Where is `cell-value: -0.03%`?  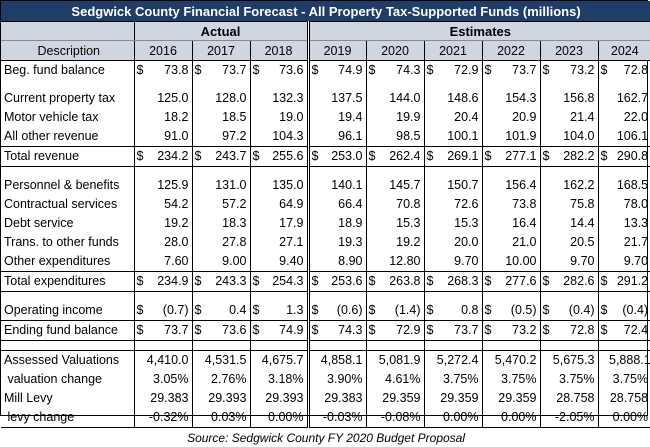
cell-value: -0.03% is located at coordinates (342, 418).